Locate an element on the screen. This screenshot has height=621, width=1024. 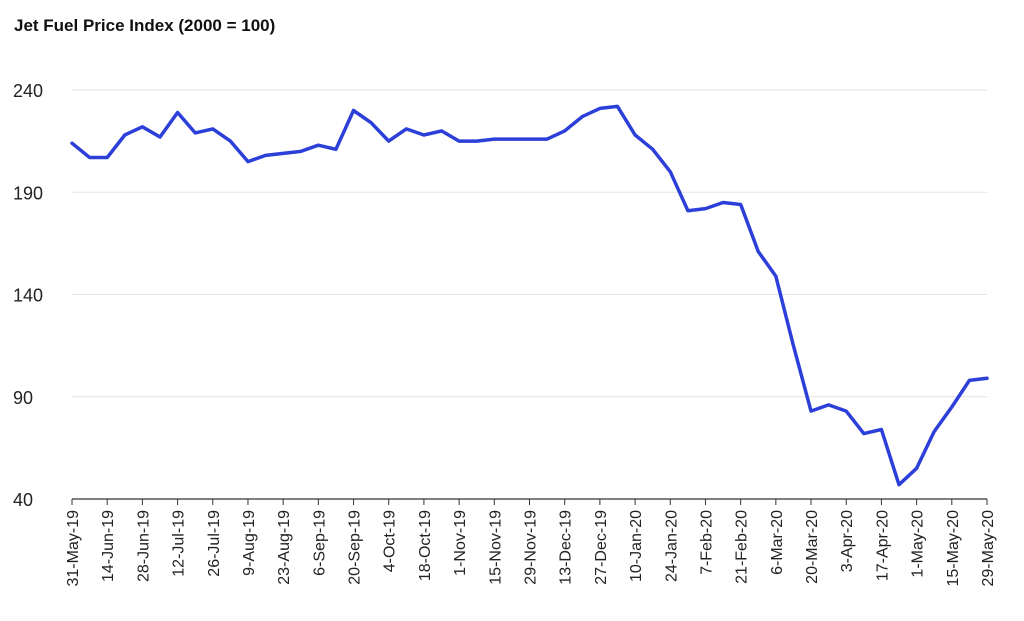
x-tick-label: 24-Jan-20 is located at coordinates (671, 546).